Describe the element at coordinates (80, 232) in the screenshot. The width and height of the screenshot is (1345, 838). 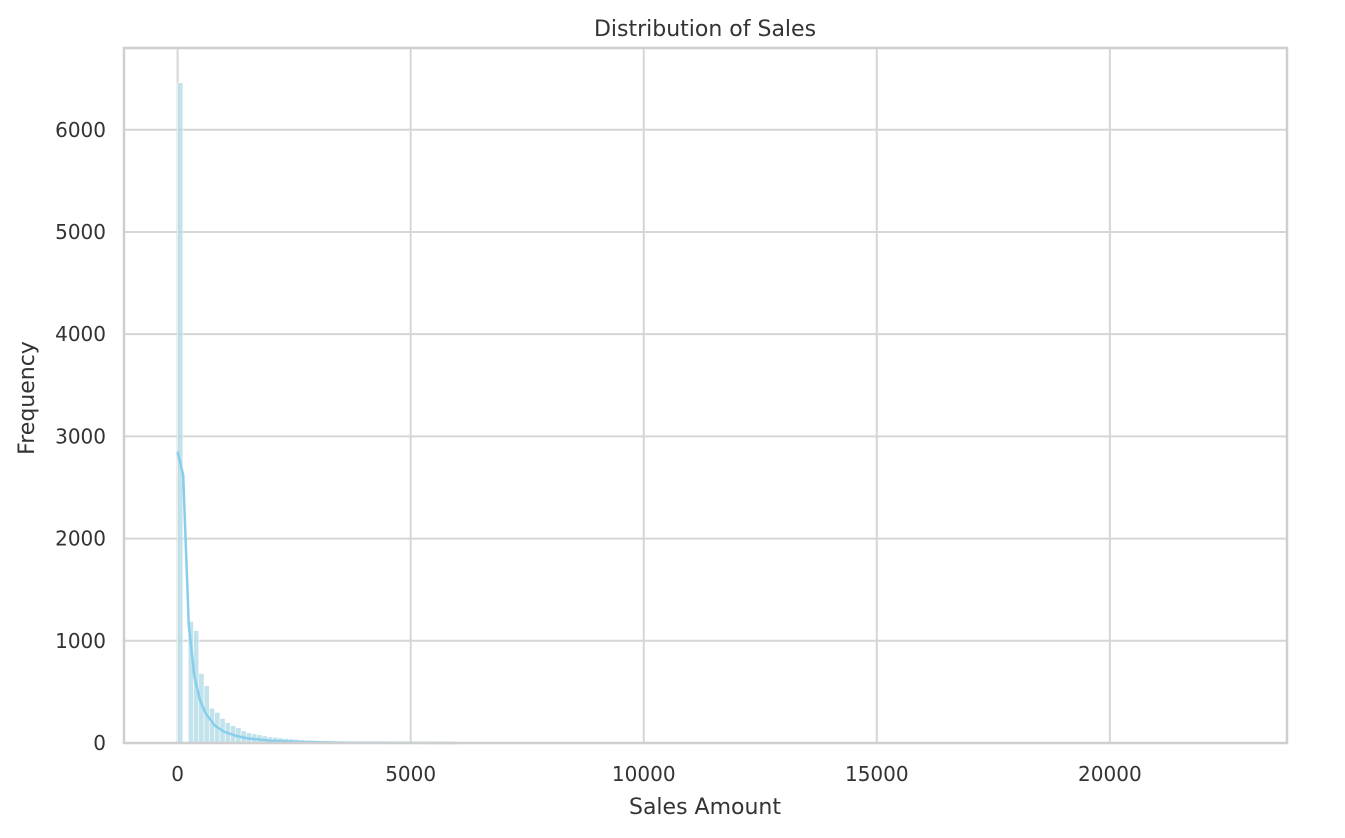
I see `y-tick-label: 5000` at that location.